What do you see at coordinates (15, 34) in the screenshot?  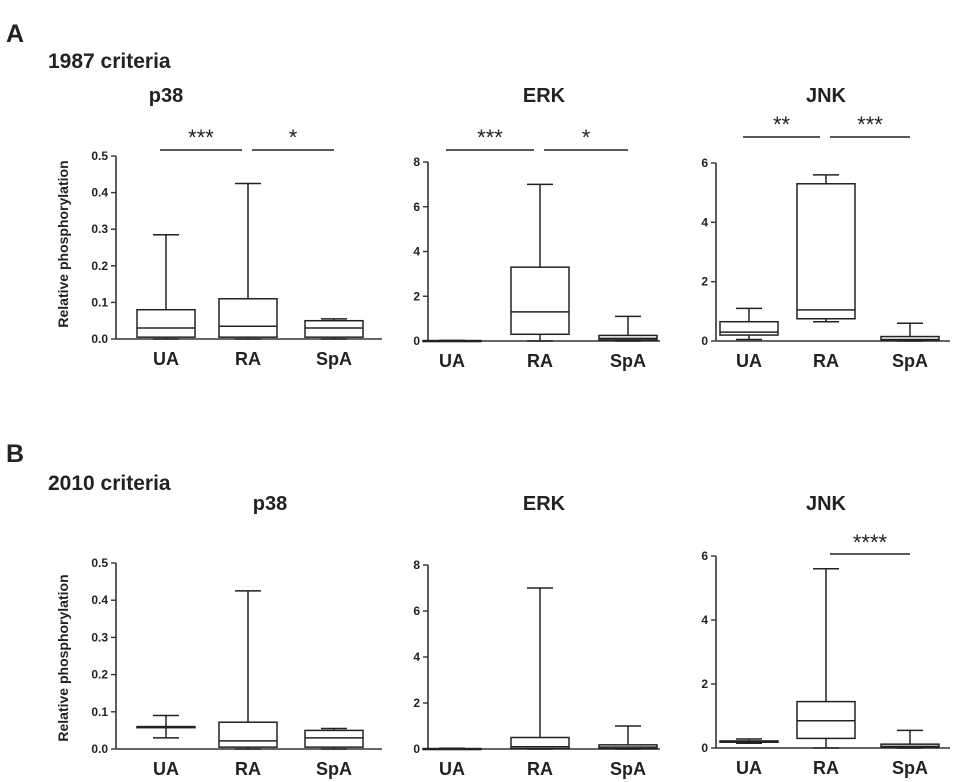 I see `panel-letter-a: A` at bounding box center [15, 34].